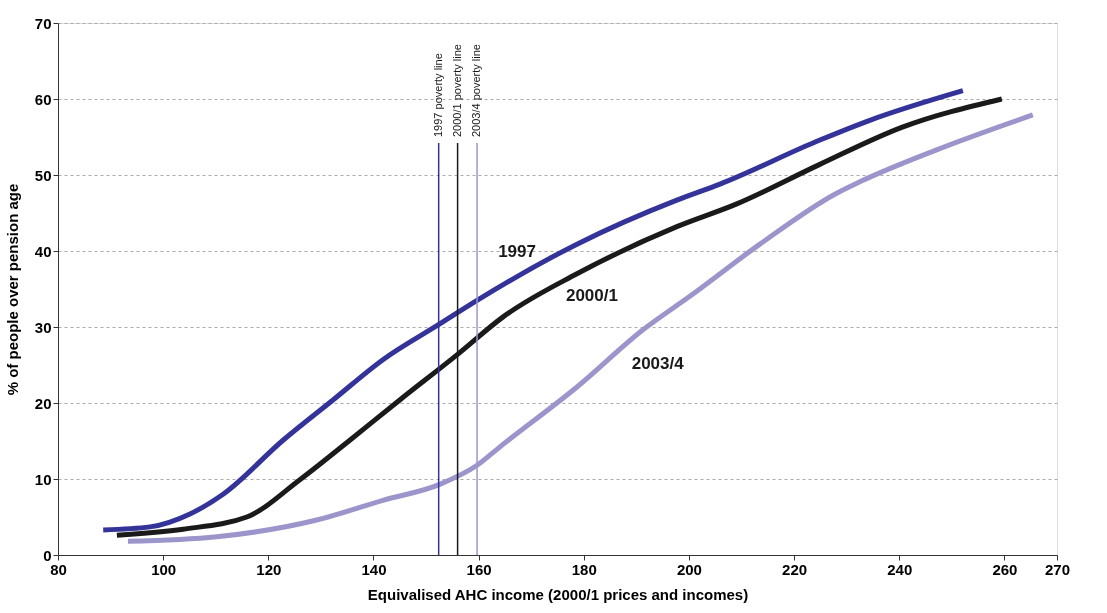 The width and height of the screenshot is (1107, 613). I want to click on x-tick-label: 180, so click(584, 569).